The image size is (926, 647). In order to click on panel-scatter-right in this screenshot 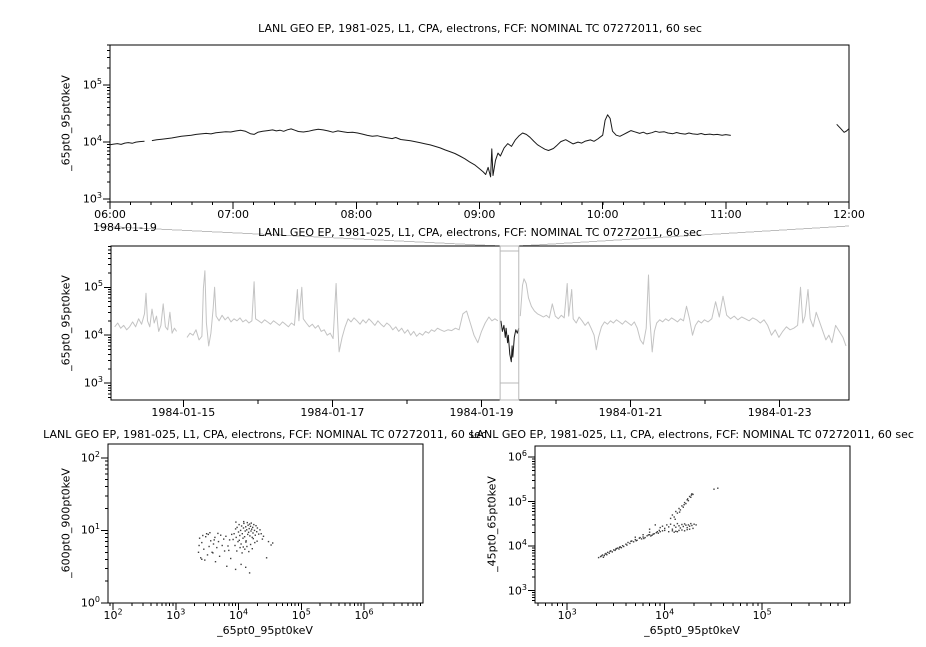, I will do `click(689, 527)`.